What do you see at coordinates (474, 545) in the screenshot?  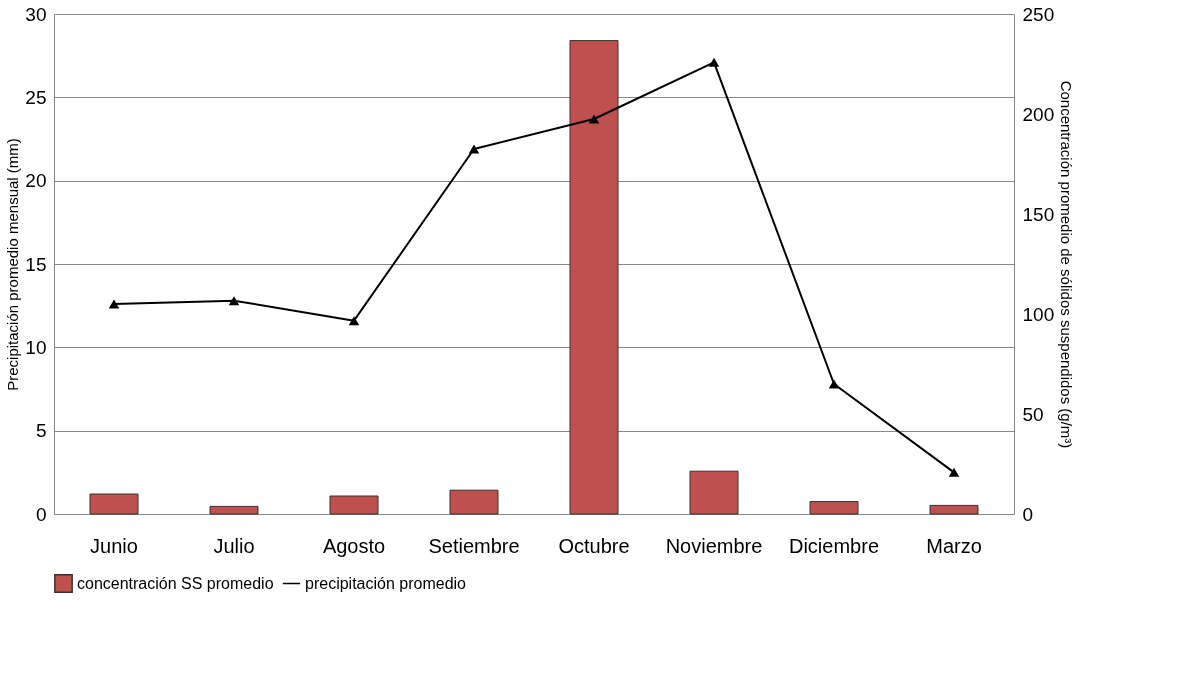 I see `x-tick-label: Setiembre` at bounding box center [474, 545].